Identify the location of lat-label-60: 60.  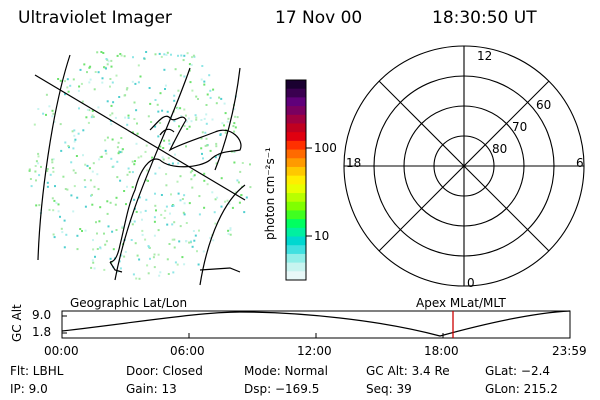
(544, 105).